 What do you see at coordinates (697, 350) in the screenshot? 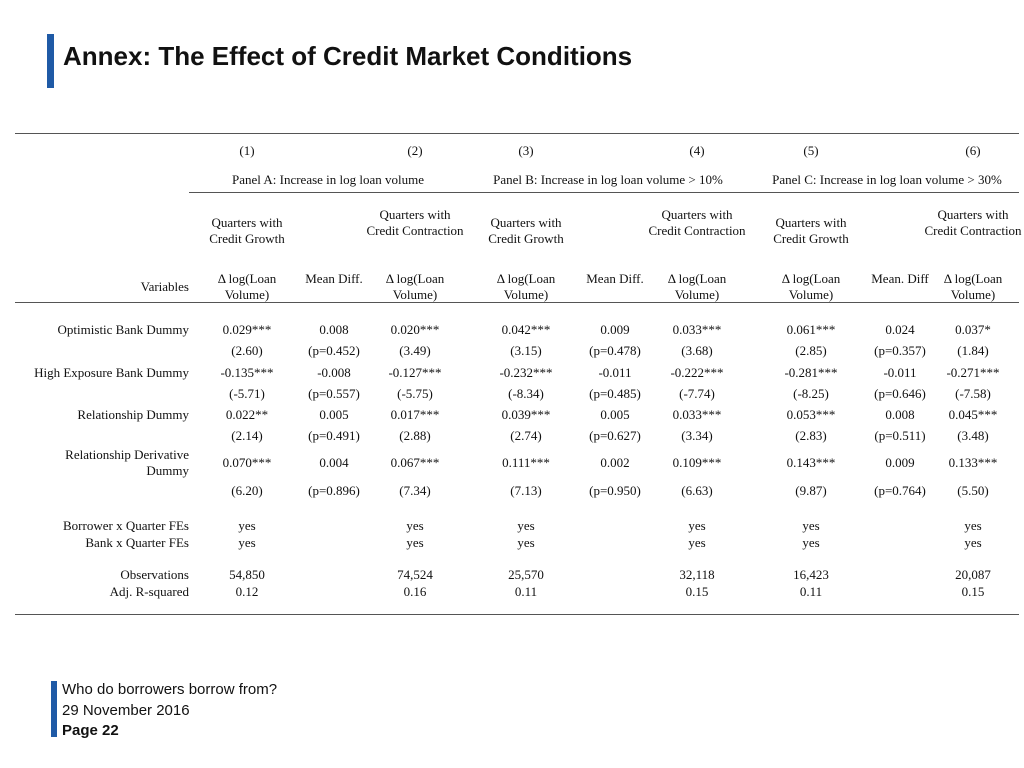
I see `statistic-cell: (3.68)` at bounding box center [697, 350].